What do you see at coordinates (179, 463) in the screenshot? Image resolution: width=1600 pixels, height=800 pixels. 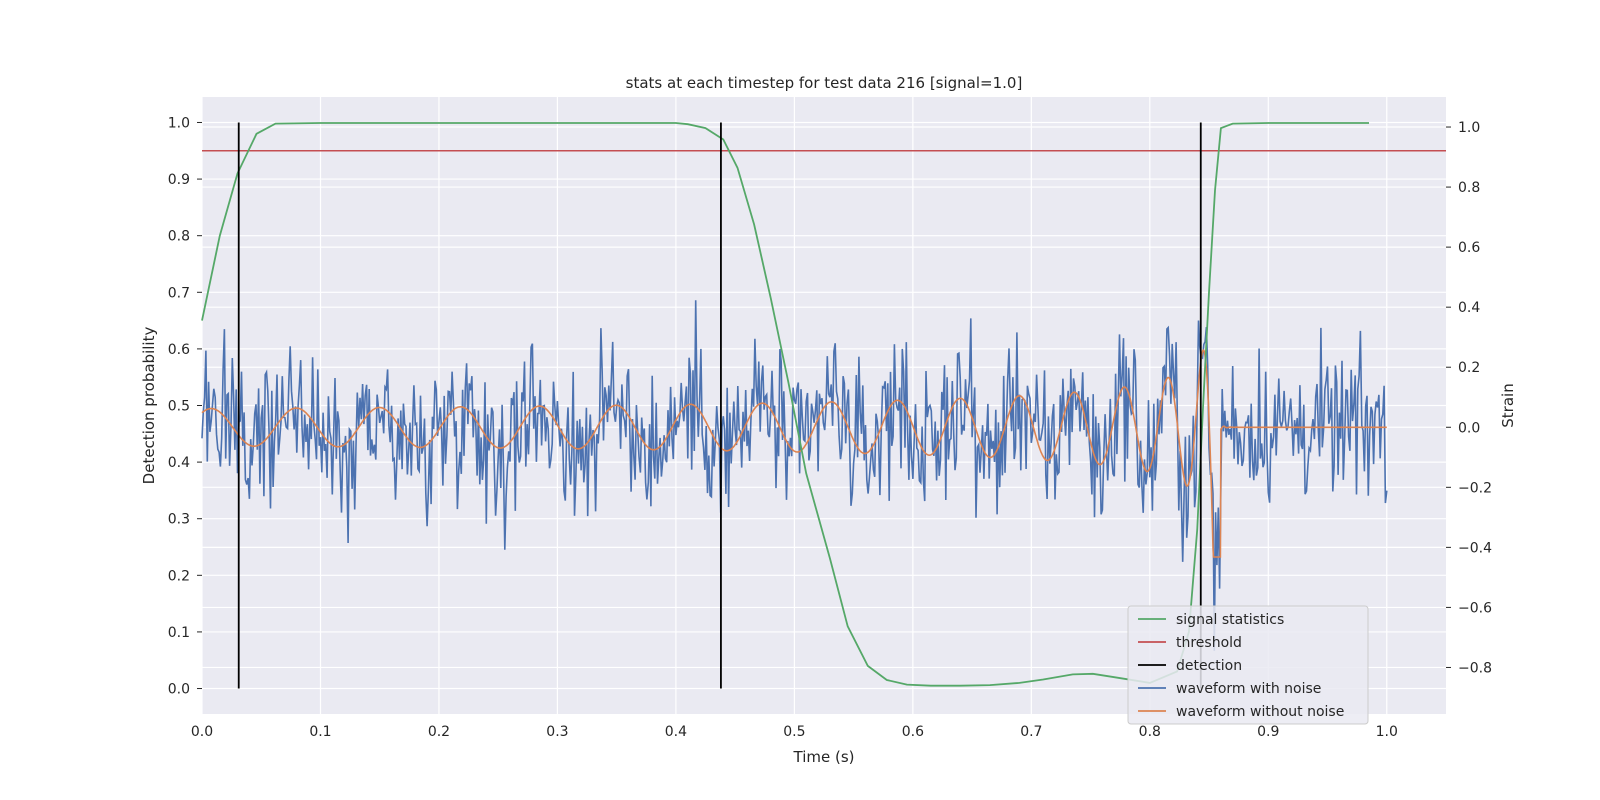 I see `y-tick-label: 0.4` at bounding box center [179, 463].